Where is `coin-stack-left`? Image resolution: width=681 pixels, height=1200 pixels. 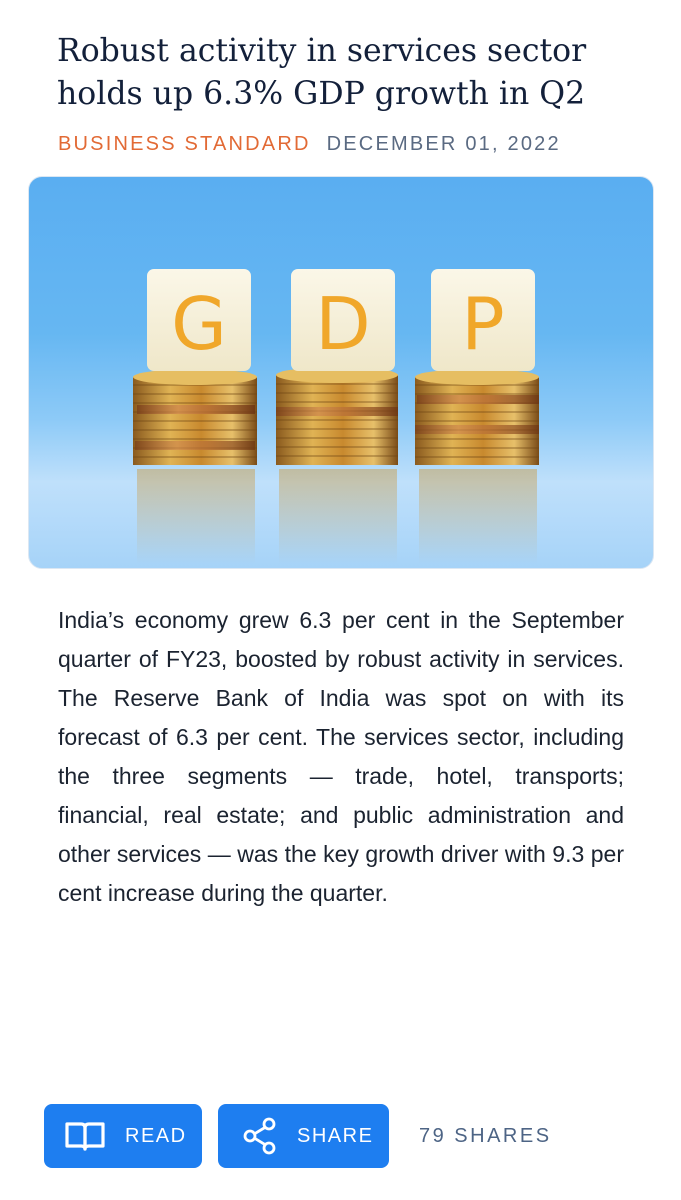
coin-stack-left is located at coordinates (195, 417).